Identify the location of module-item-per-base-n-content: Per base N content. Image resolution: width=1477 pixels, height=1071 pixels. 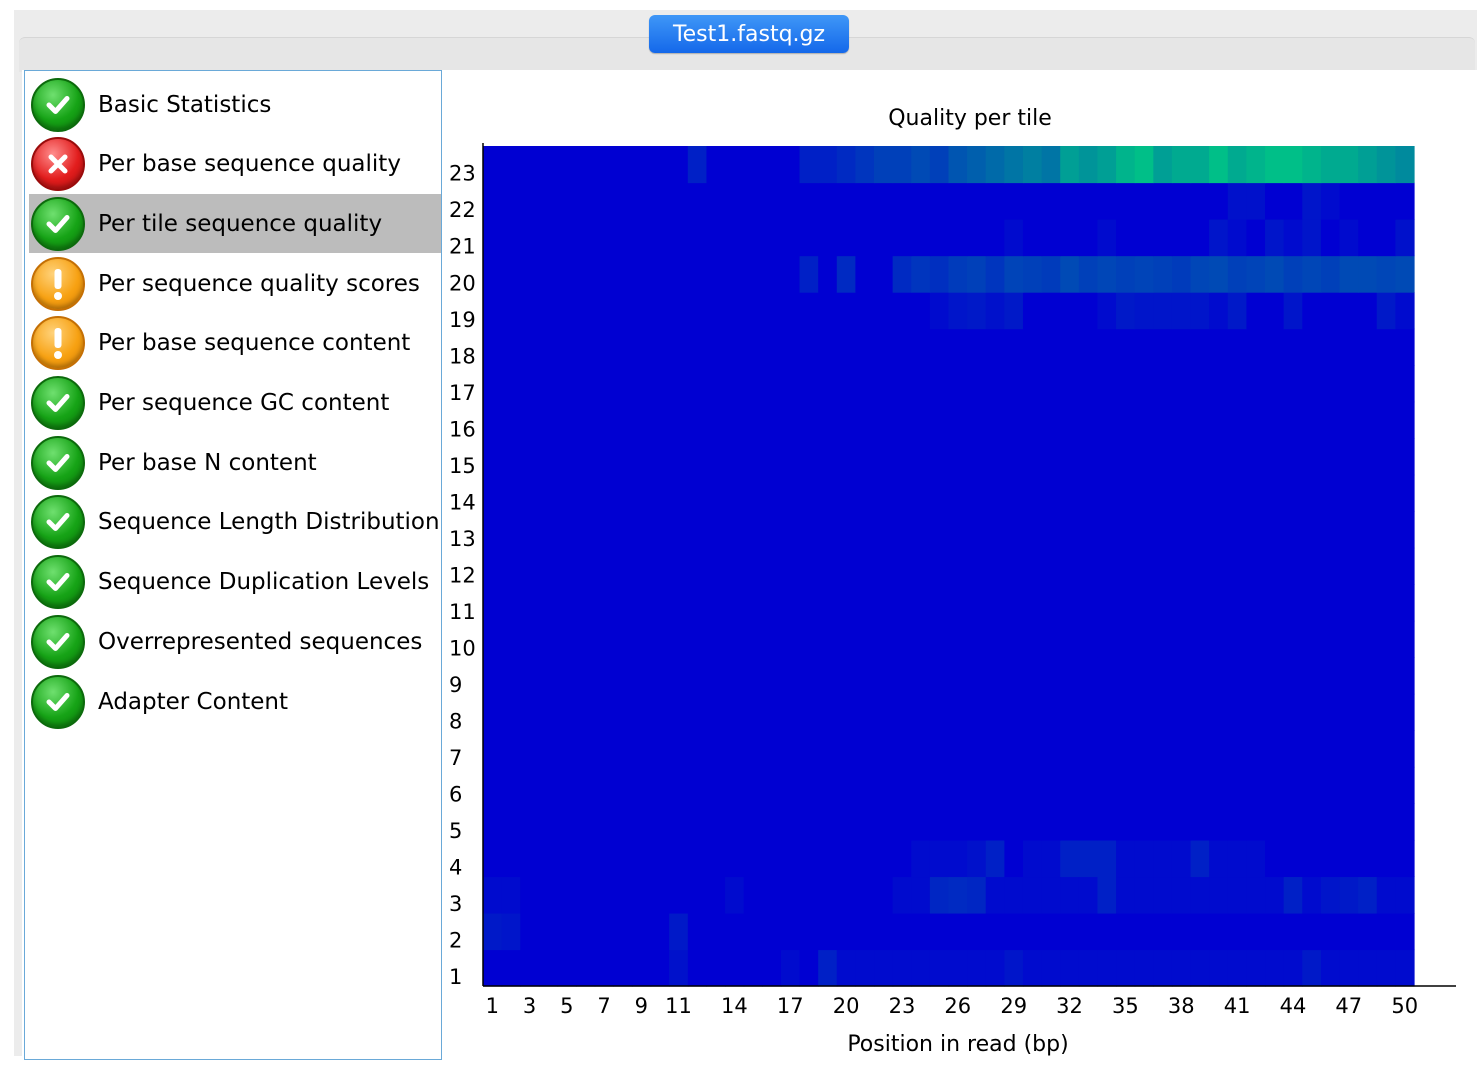
(235, 462).